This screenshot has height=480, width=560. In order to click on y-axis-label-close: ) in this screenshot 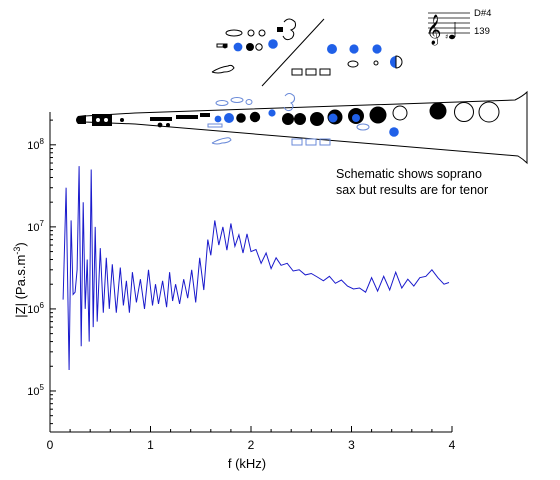, I will do `click(20, 244)`.